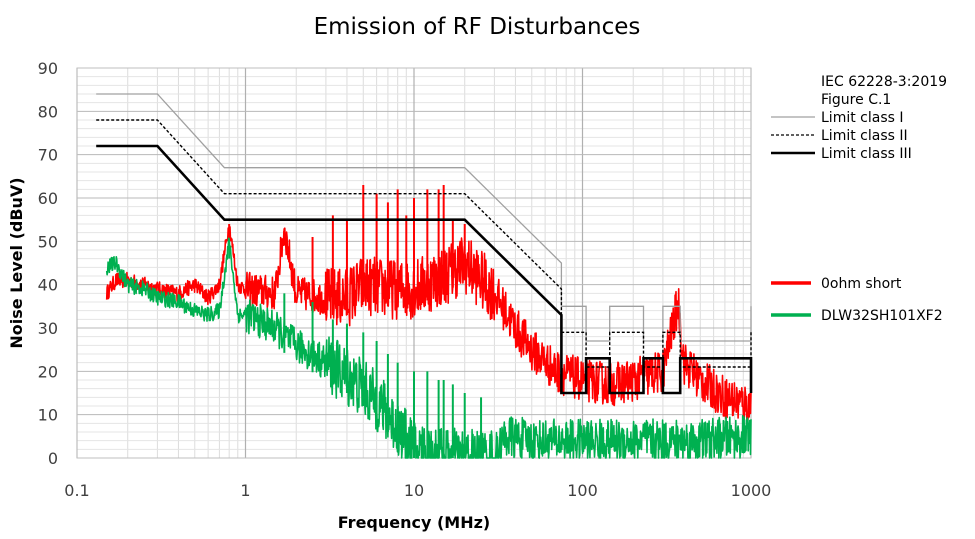  I want to click on x-tick-label: 1000, so click(751, 490).